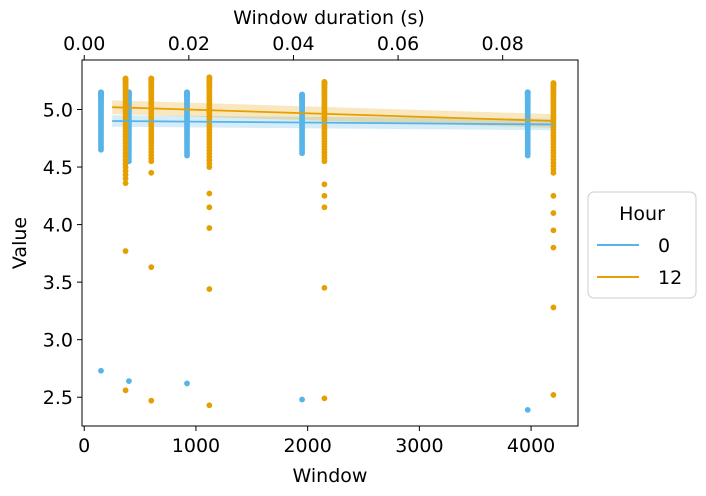 This screenshot has height=496, width=706. Describe the element at coordinates (398, 44) in the screenshot. I see `top-x-tick-label: 0.06` at that location.